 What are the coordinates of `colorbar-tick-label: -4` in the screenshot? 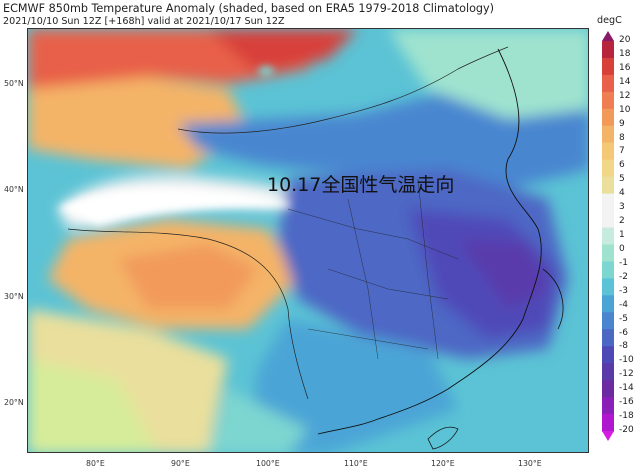 It's located at (623, 304).